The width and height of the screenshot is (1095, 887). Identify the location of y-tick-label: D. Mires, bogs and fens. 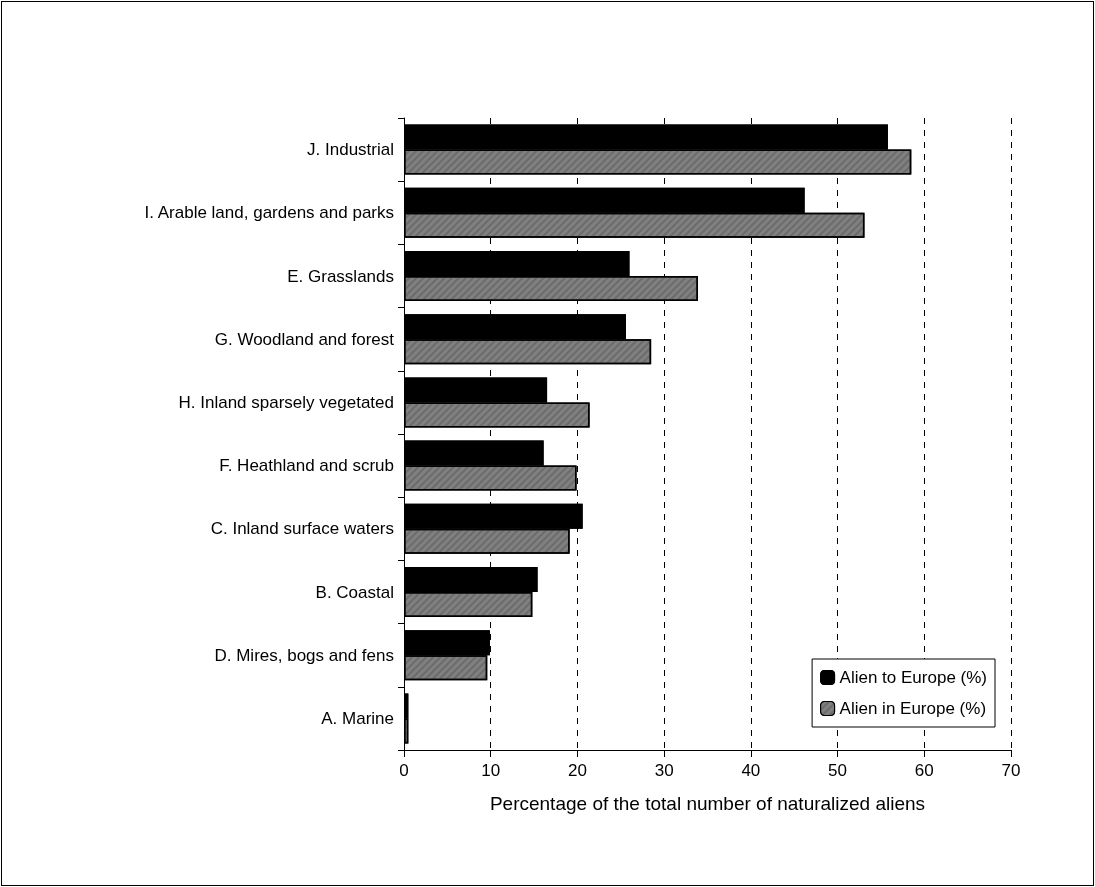
(304, 655).